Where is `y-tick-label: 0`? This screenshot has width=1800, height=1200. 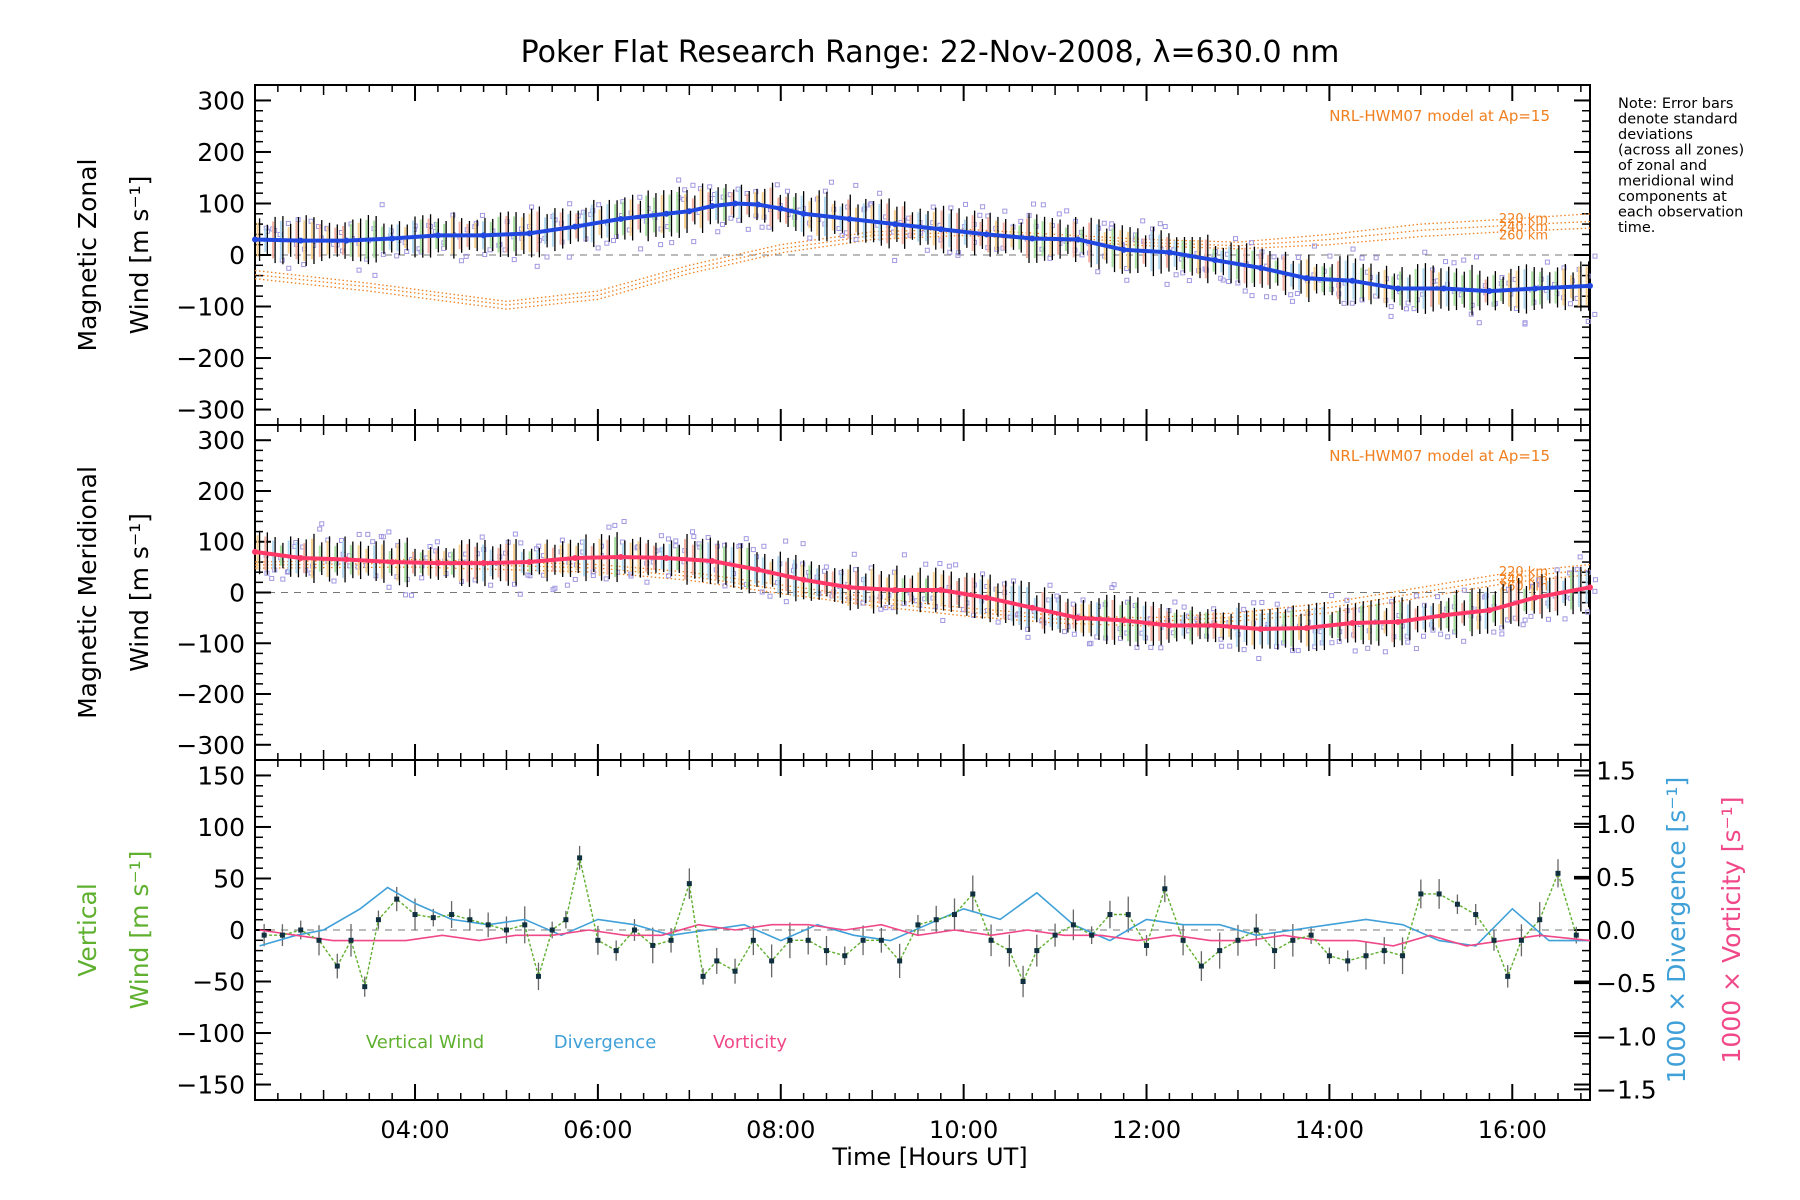 y-tick-label: 0 is located at coordinates (237, 255).